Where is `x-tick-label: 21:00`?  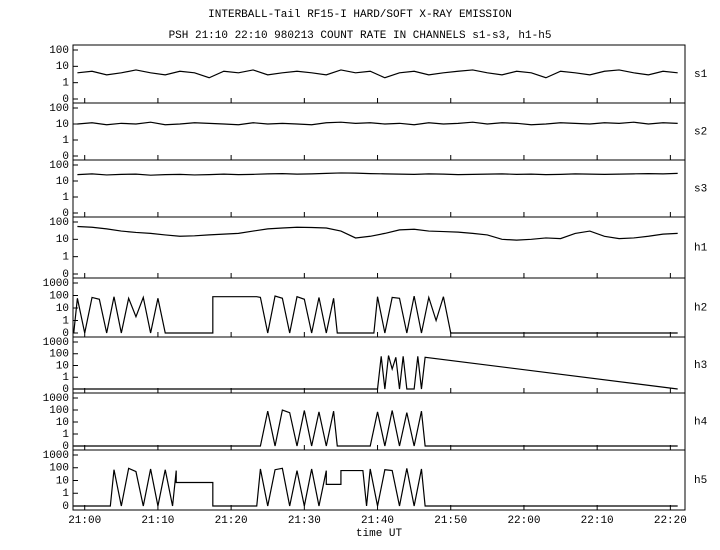
x-tick-label: 21:00 is located at coordinates (84, 521).